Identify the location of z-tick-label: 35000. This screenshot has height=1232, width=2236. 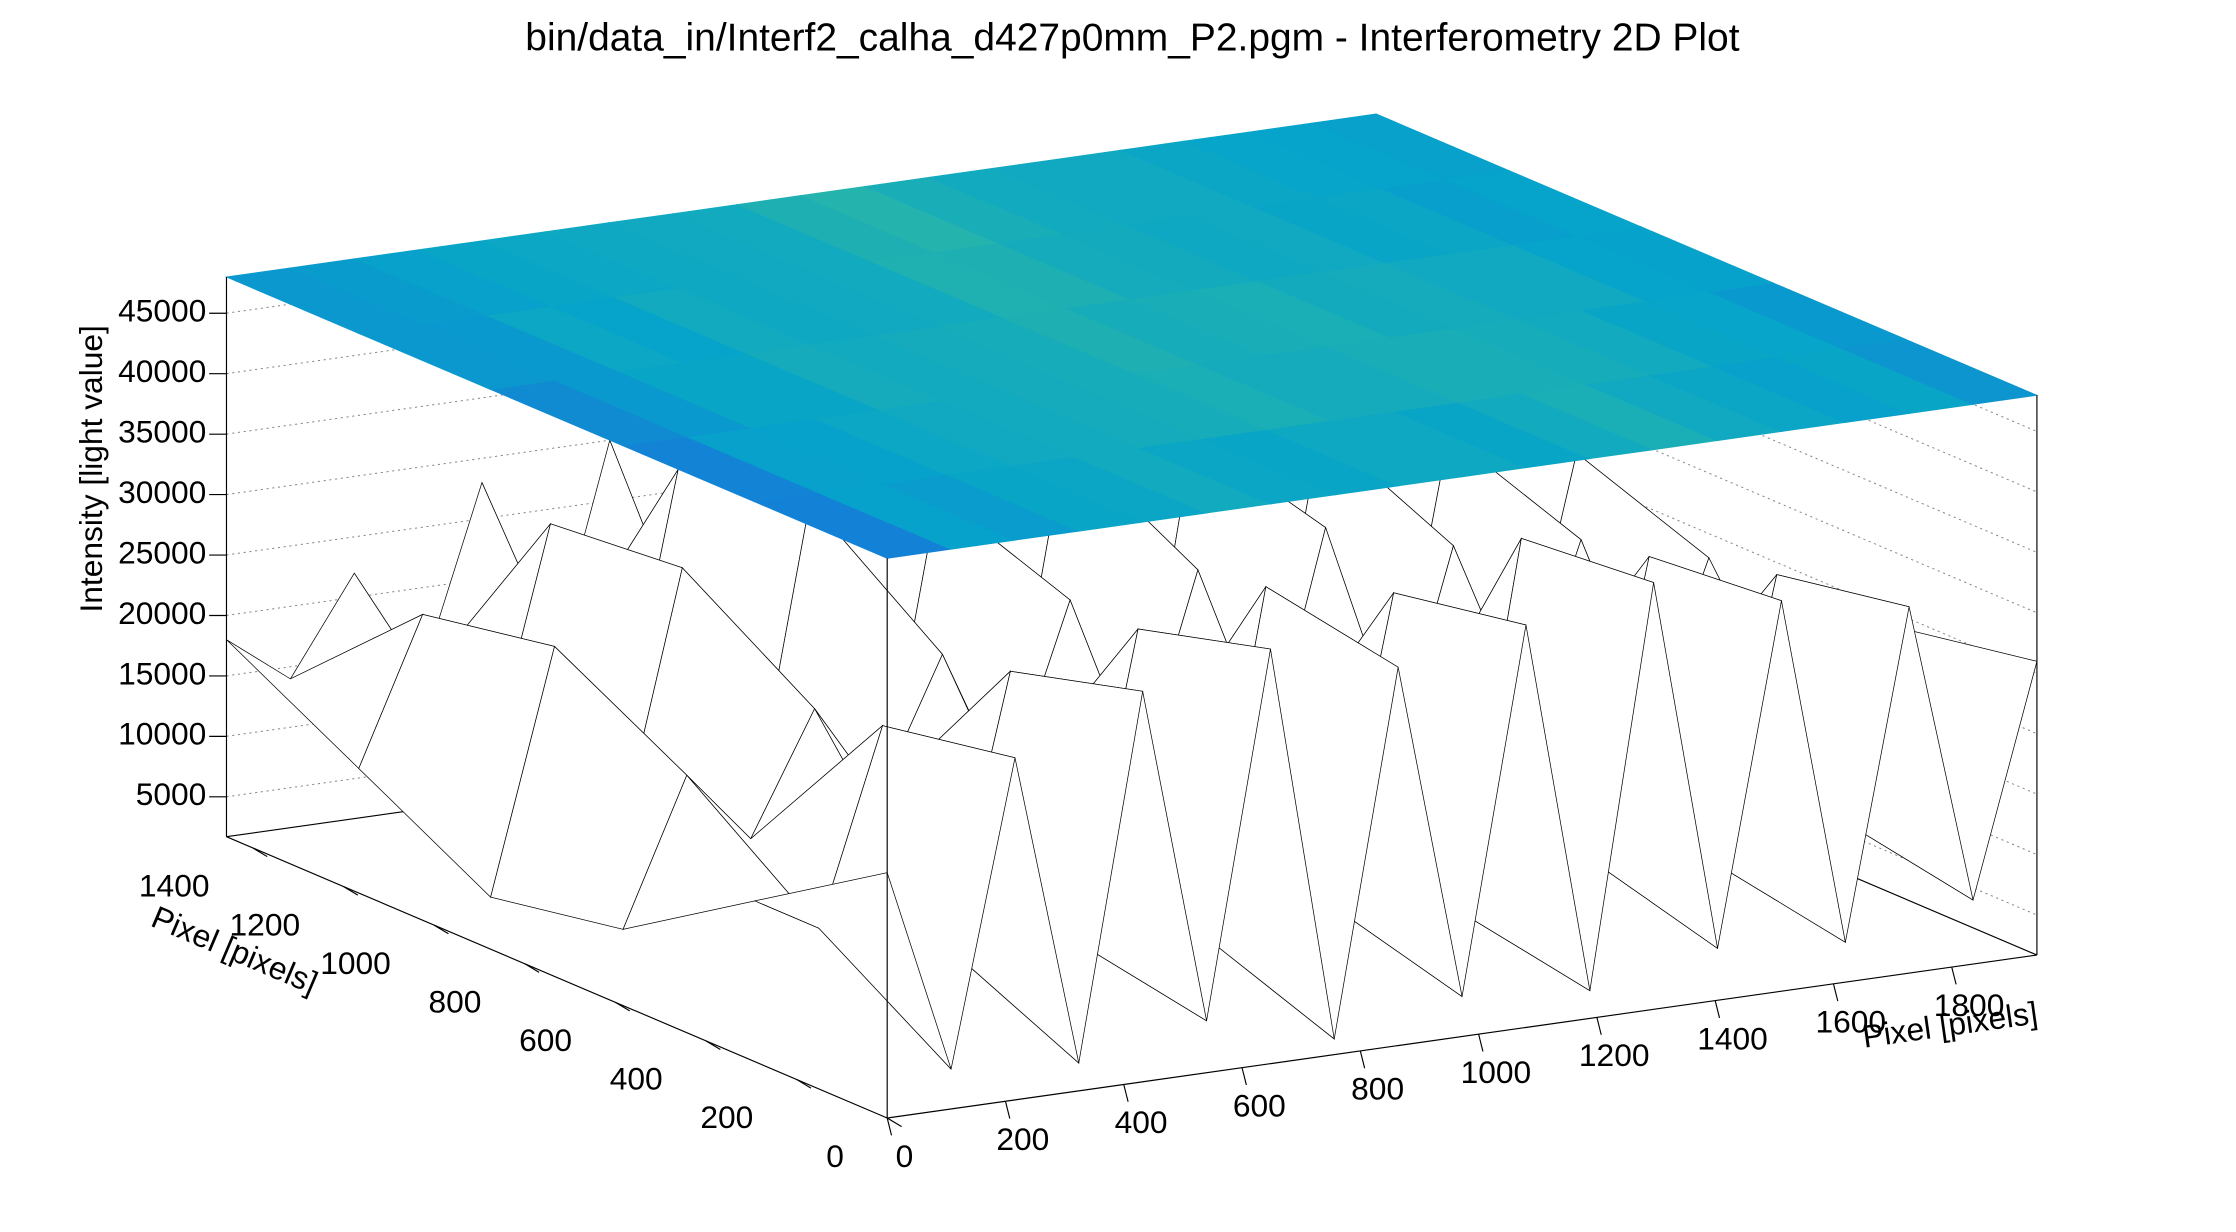
(162, 432).